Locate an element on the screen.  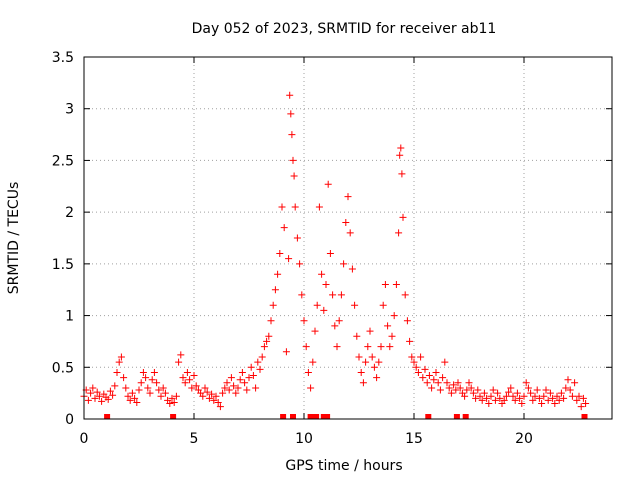
y-tick-label: 2 is located at coordinates (69, 213).